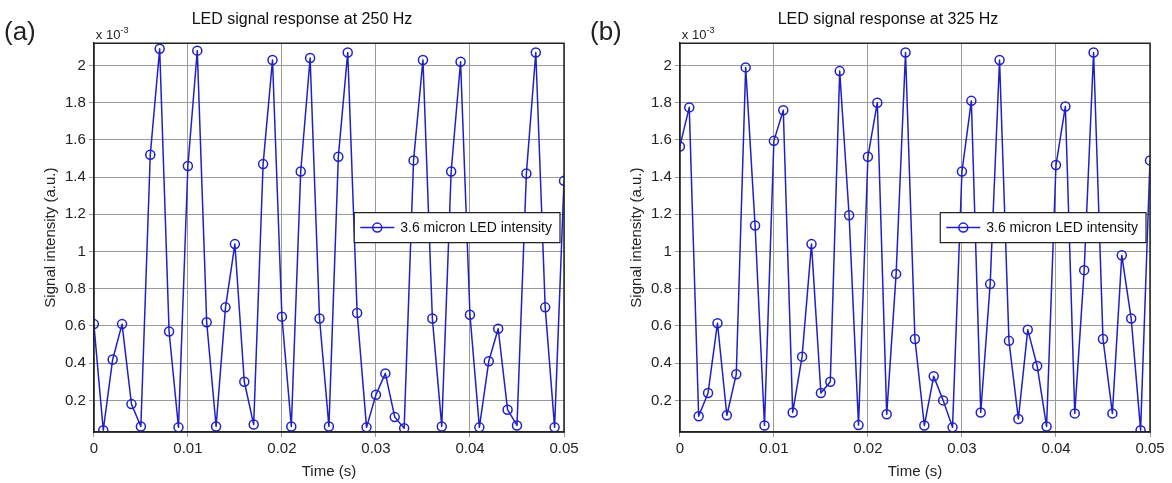 Image resolution: width=1172 pixels, height=483 pixels. I want to click on chart-title: LED signal response at 250 Hz, so click(302, 19).